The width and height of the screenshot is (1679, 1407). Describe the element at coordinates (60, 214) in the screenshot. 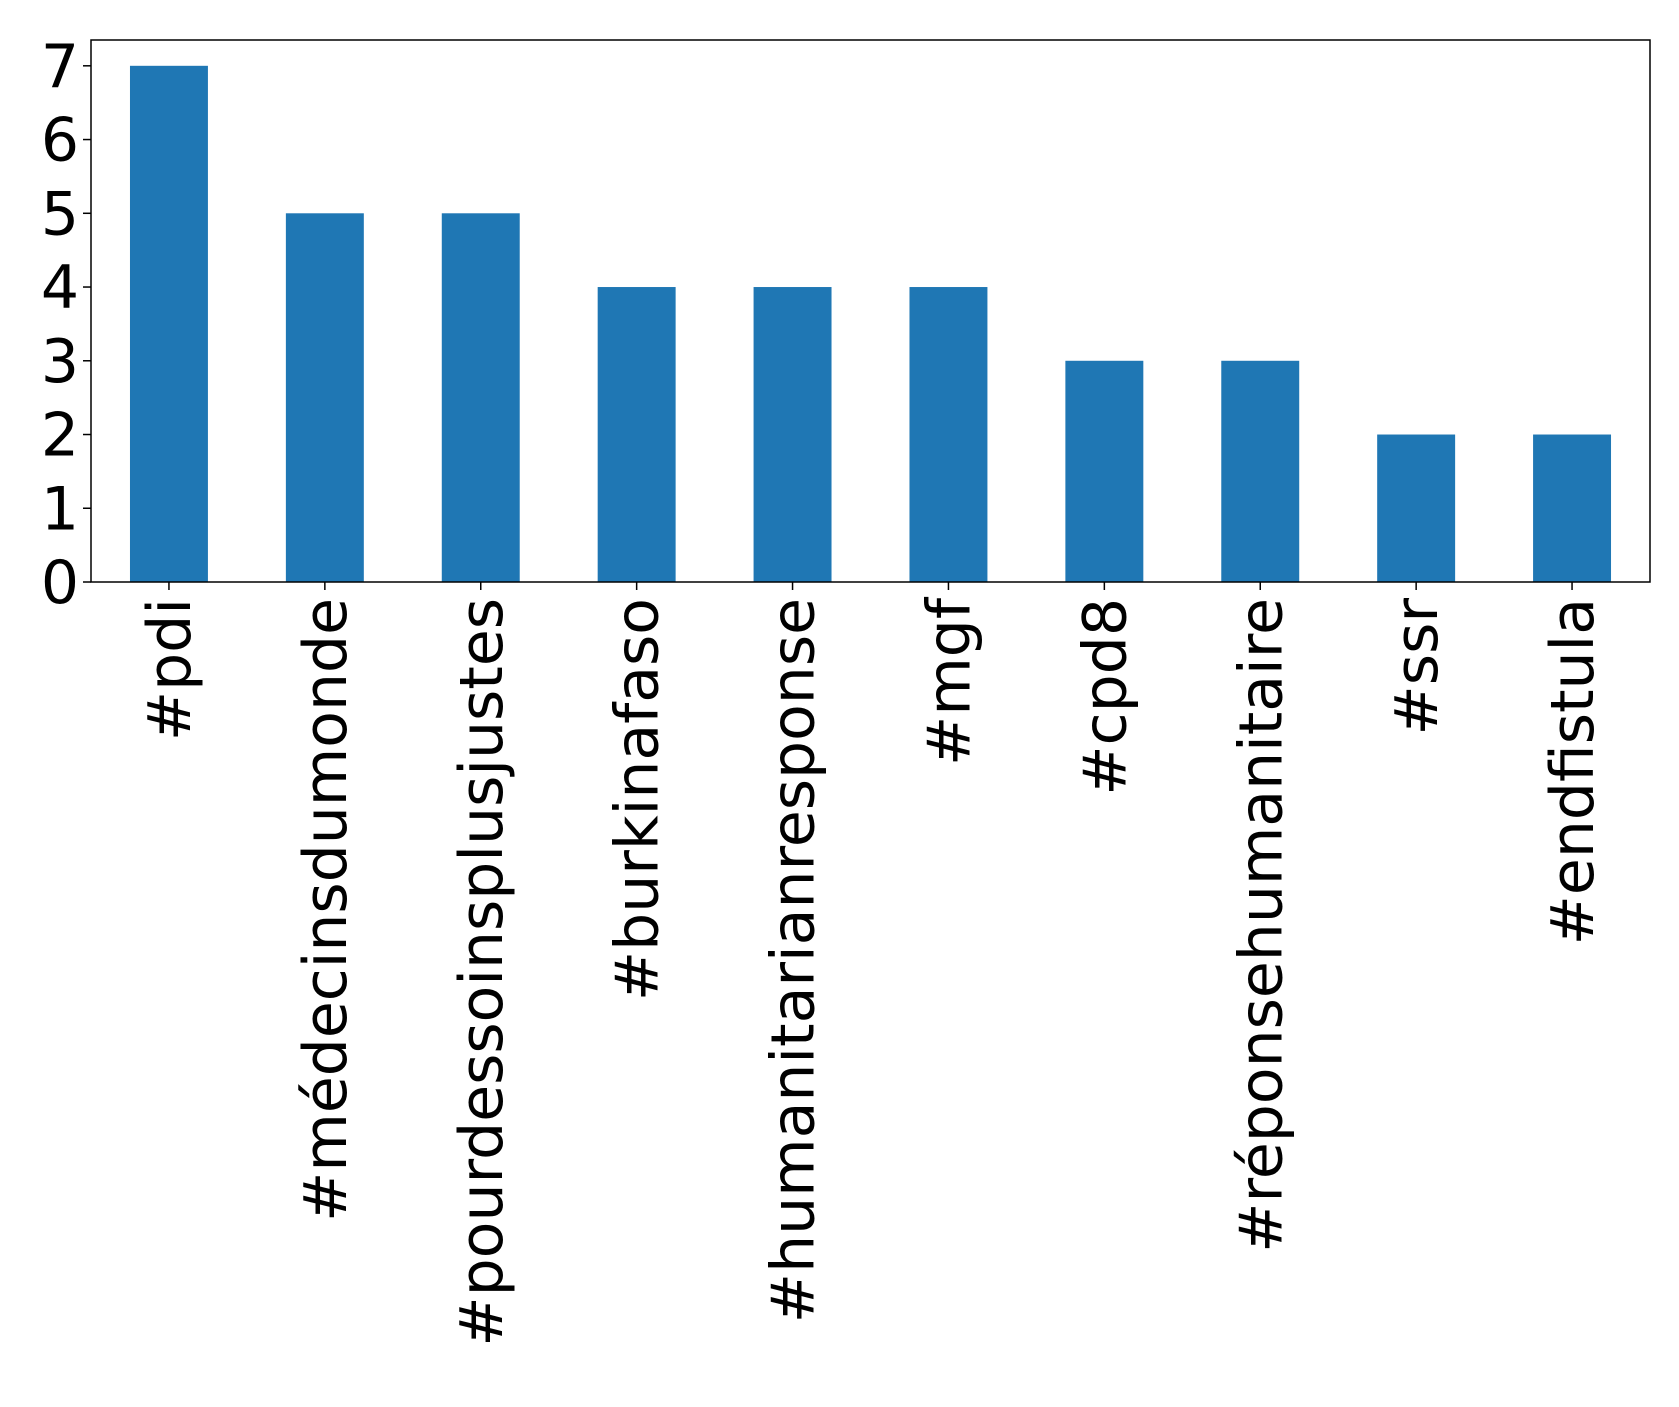

I see `y-tick-label: 5` at that location.